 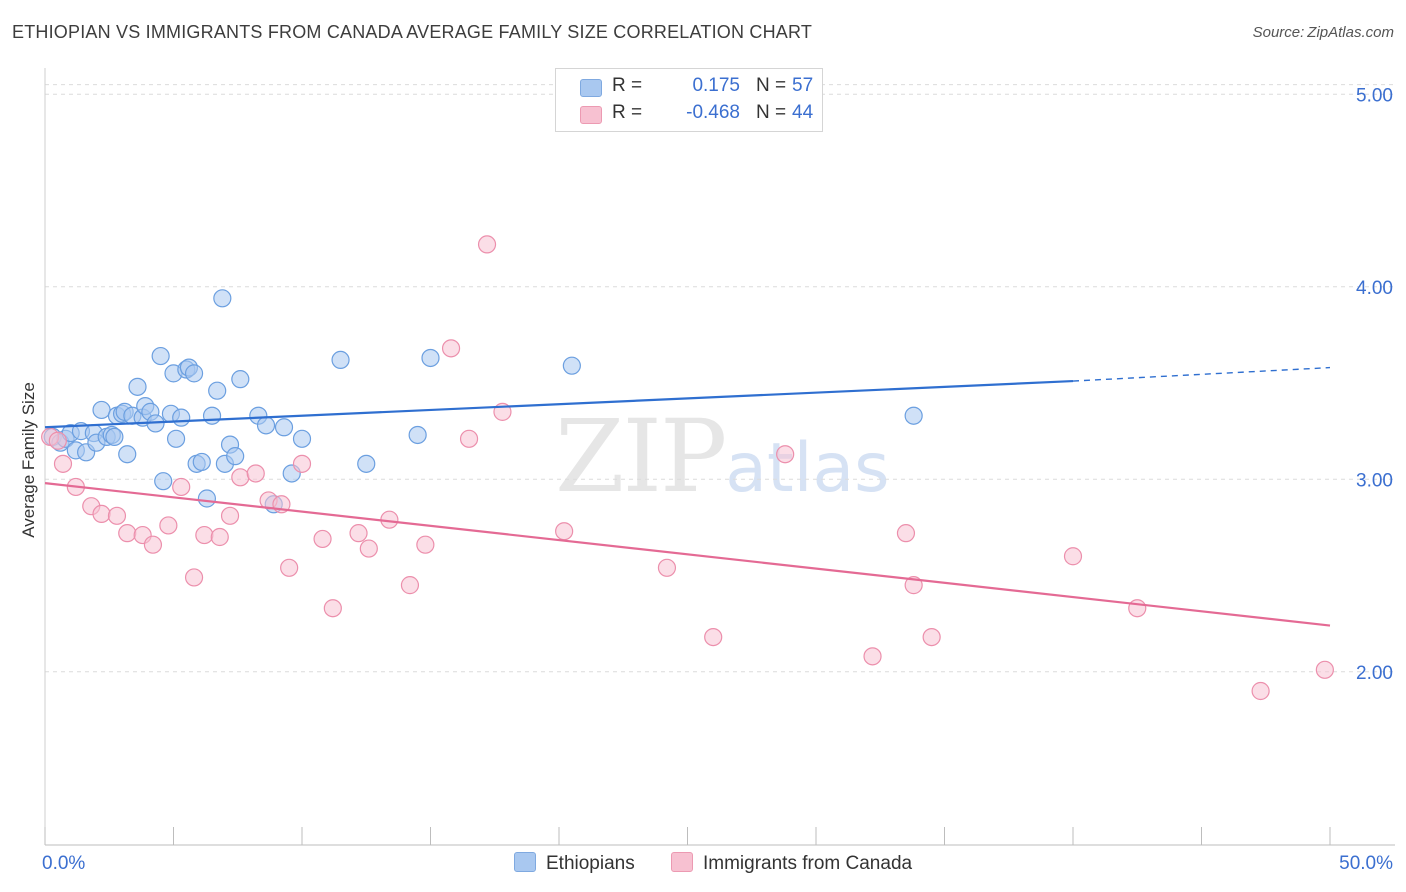 I want to click on series-swatch-ethiopians, so click(x=525, y=862).